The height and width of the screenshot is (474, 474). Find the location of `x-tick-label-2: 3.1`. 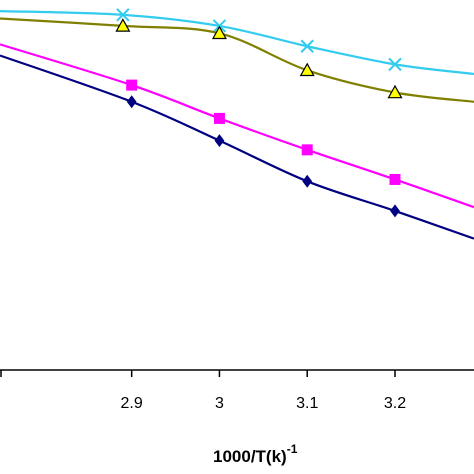

x-tick-label-2: 3.1 is located at coordinates (307, 403).